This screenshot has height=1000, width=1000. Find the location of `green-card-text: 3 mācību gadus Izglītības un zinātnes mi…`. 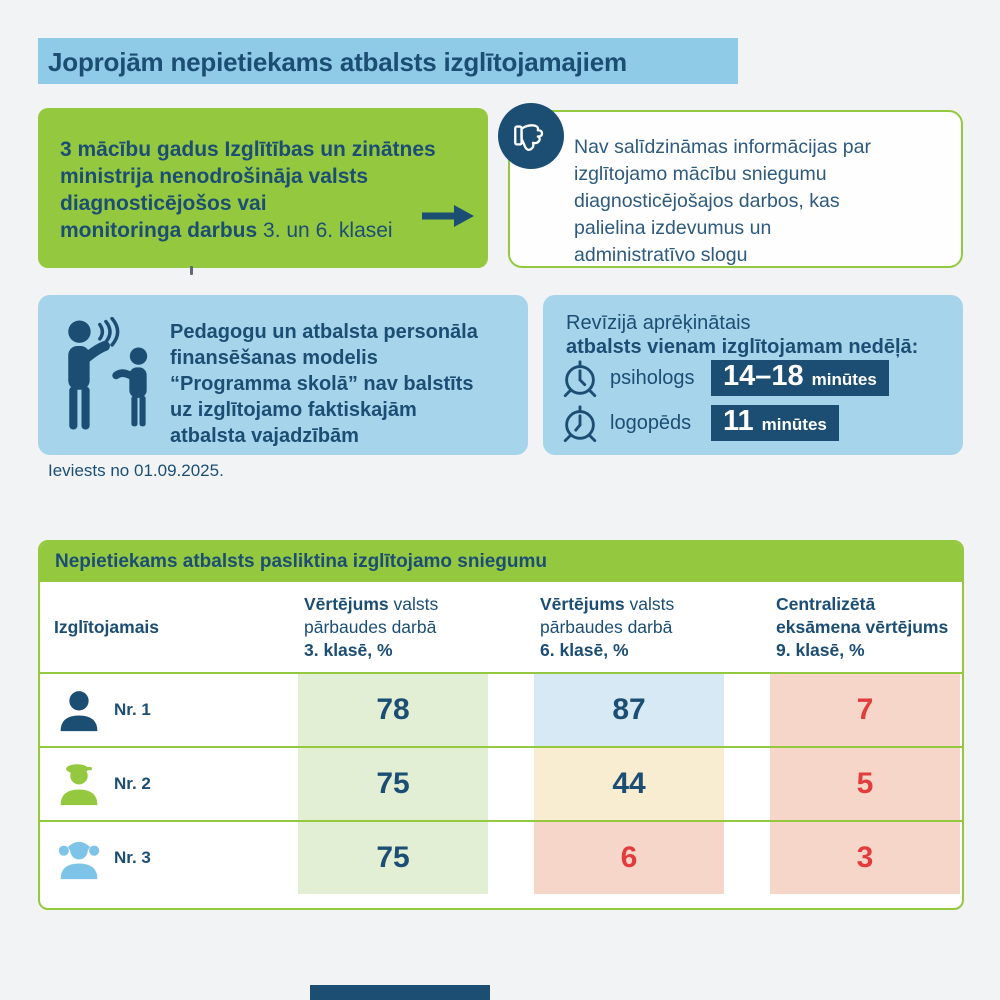

green-card-text: 3 mācību gadus Izglītības un zinātnes mi… is located at coordinates (248, 190).